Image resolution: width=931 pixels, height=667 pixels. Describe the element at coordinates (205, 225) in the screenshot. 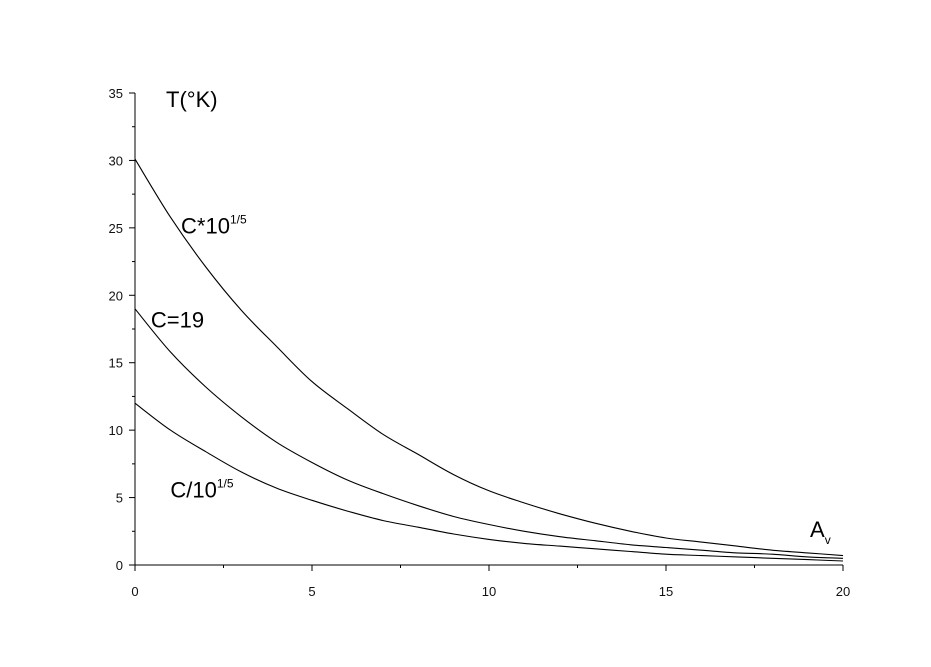

I see `curve-label-base: C*10` at that location.